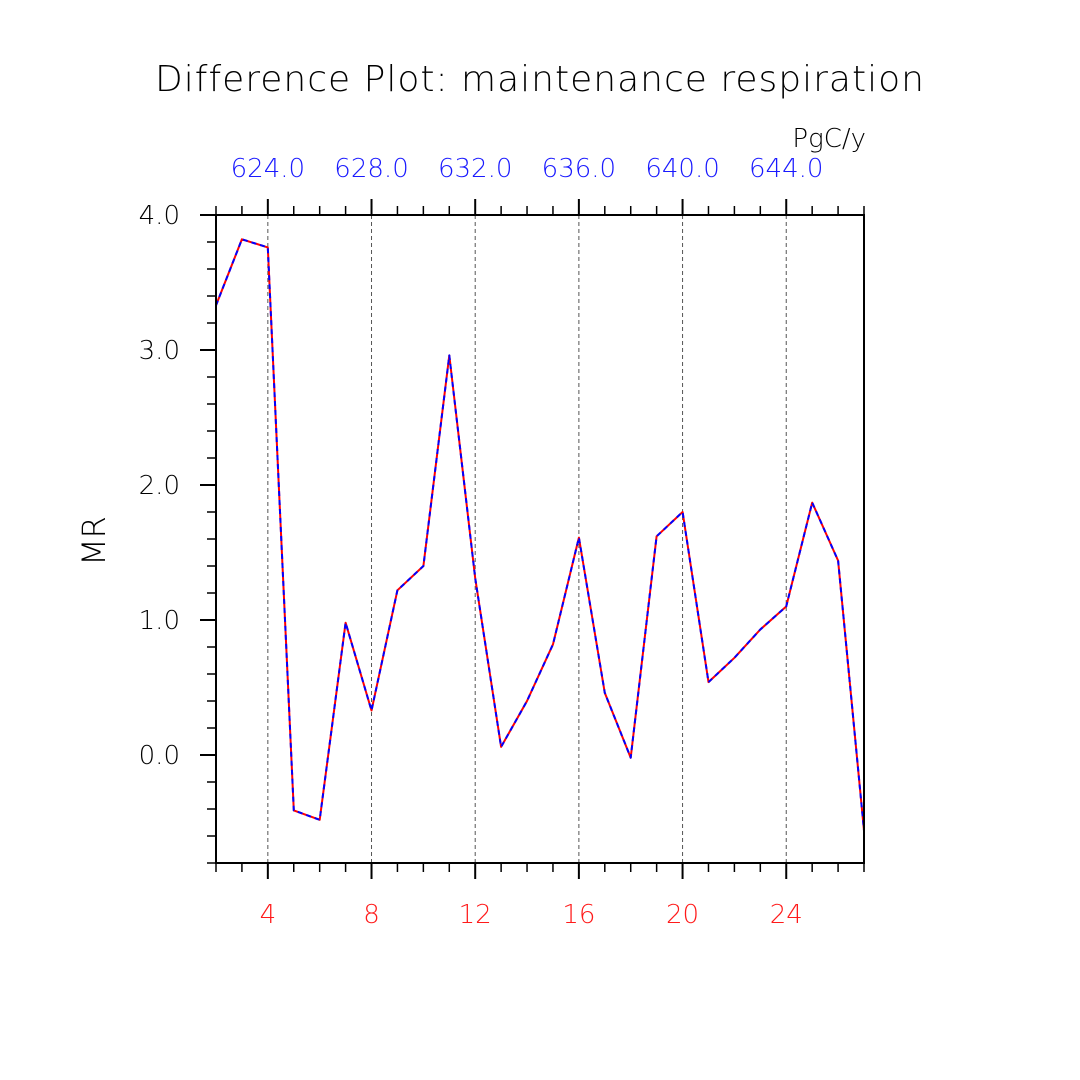 The width and height of the screenshot is (1080, 1080). Describe the element at coordinates (786, 169) in the screenshot. I see `top-tick-label-5: 644.0` at that location.